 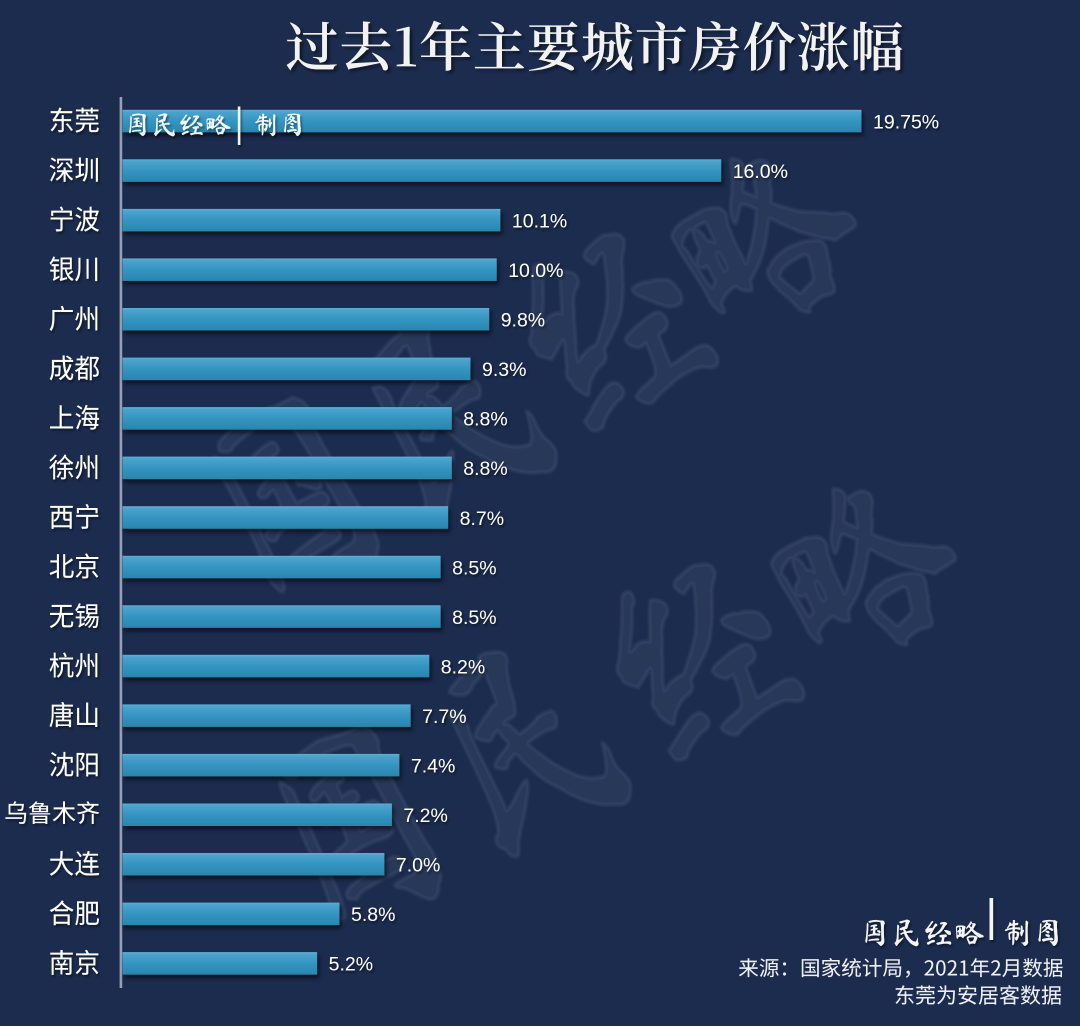 I want to click on svg-text: 7.0%, so click(x=418, y=866).